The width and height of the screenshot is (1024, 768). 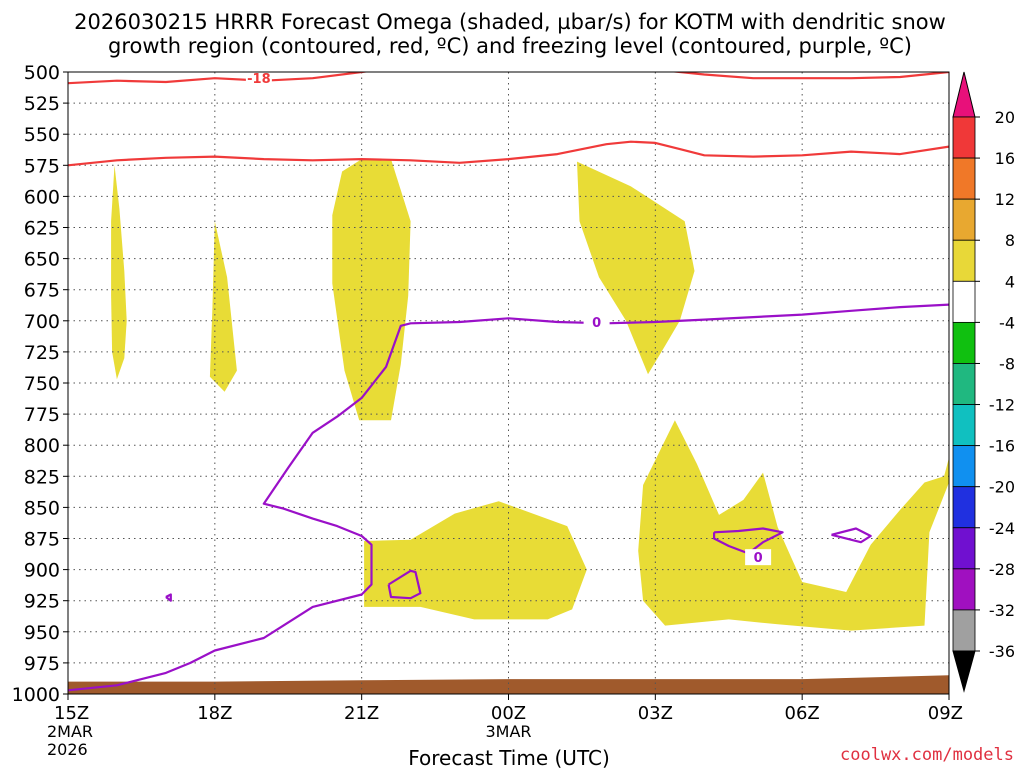 I want to click on colorbar-label: -32, so click(x=1002, y=610).